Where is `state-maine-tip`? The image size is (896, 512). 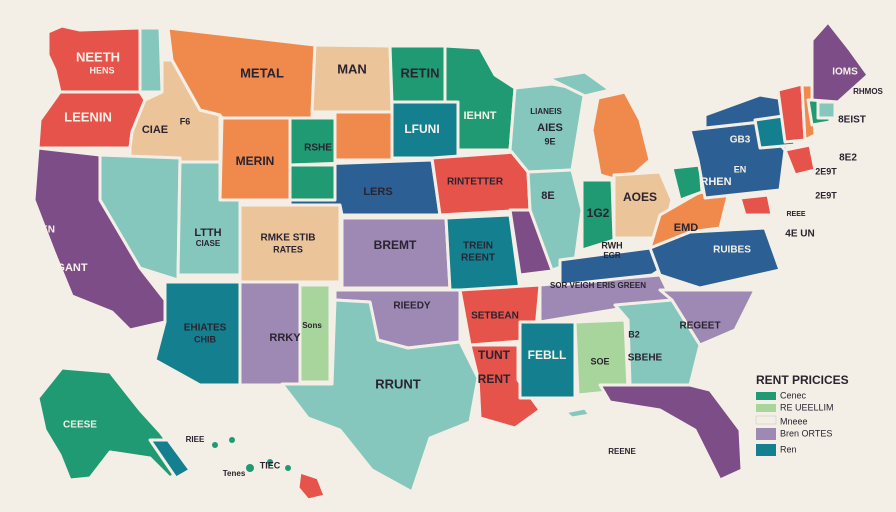 state-maine-tip is located at coordinates (826, 110).